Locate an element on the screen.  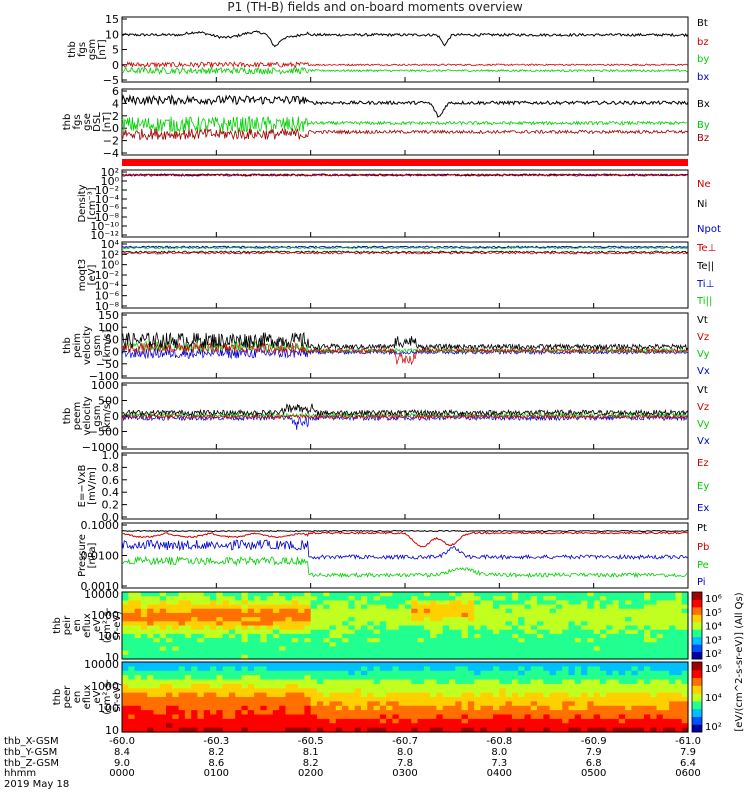
legend-peem-velocity-entry: Vt is located at coordinates (702, 390).